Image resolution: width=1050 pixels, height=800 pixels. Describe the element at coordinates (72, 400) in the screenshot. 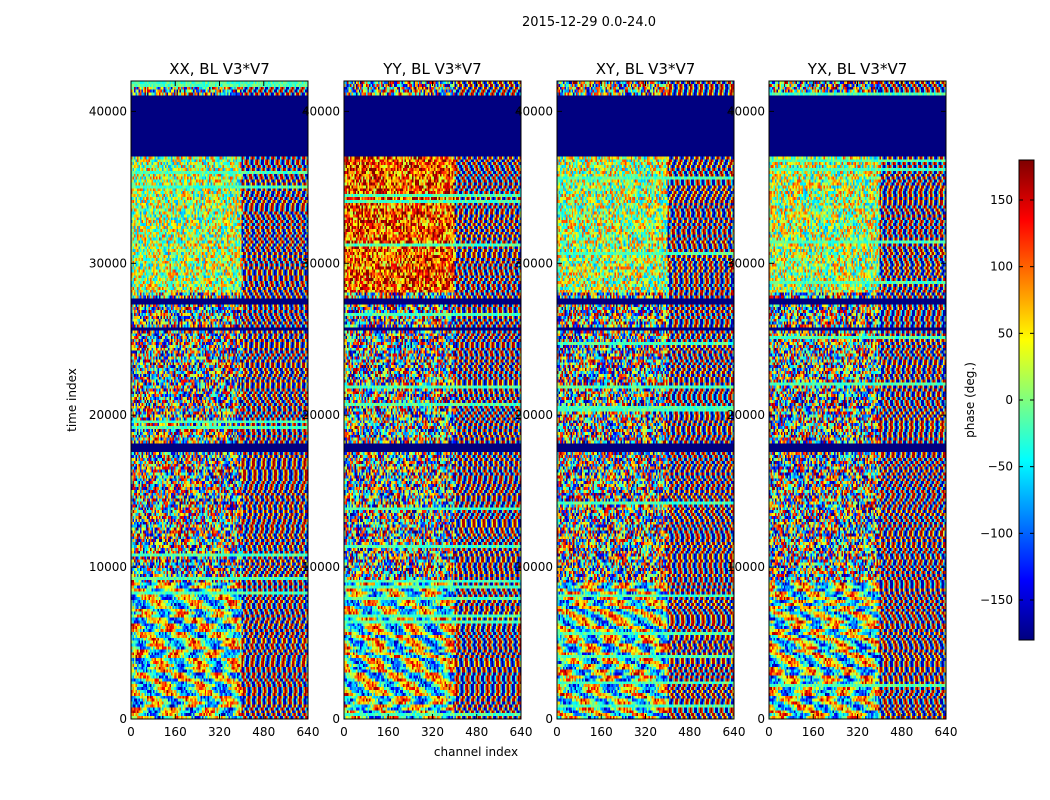

I see `y-axis-label: time index` at that location.